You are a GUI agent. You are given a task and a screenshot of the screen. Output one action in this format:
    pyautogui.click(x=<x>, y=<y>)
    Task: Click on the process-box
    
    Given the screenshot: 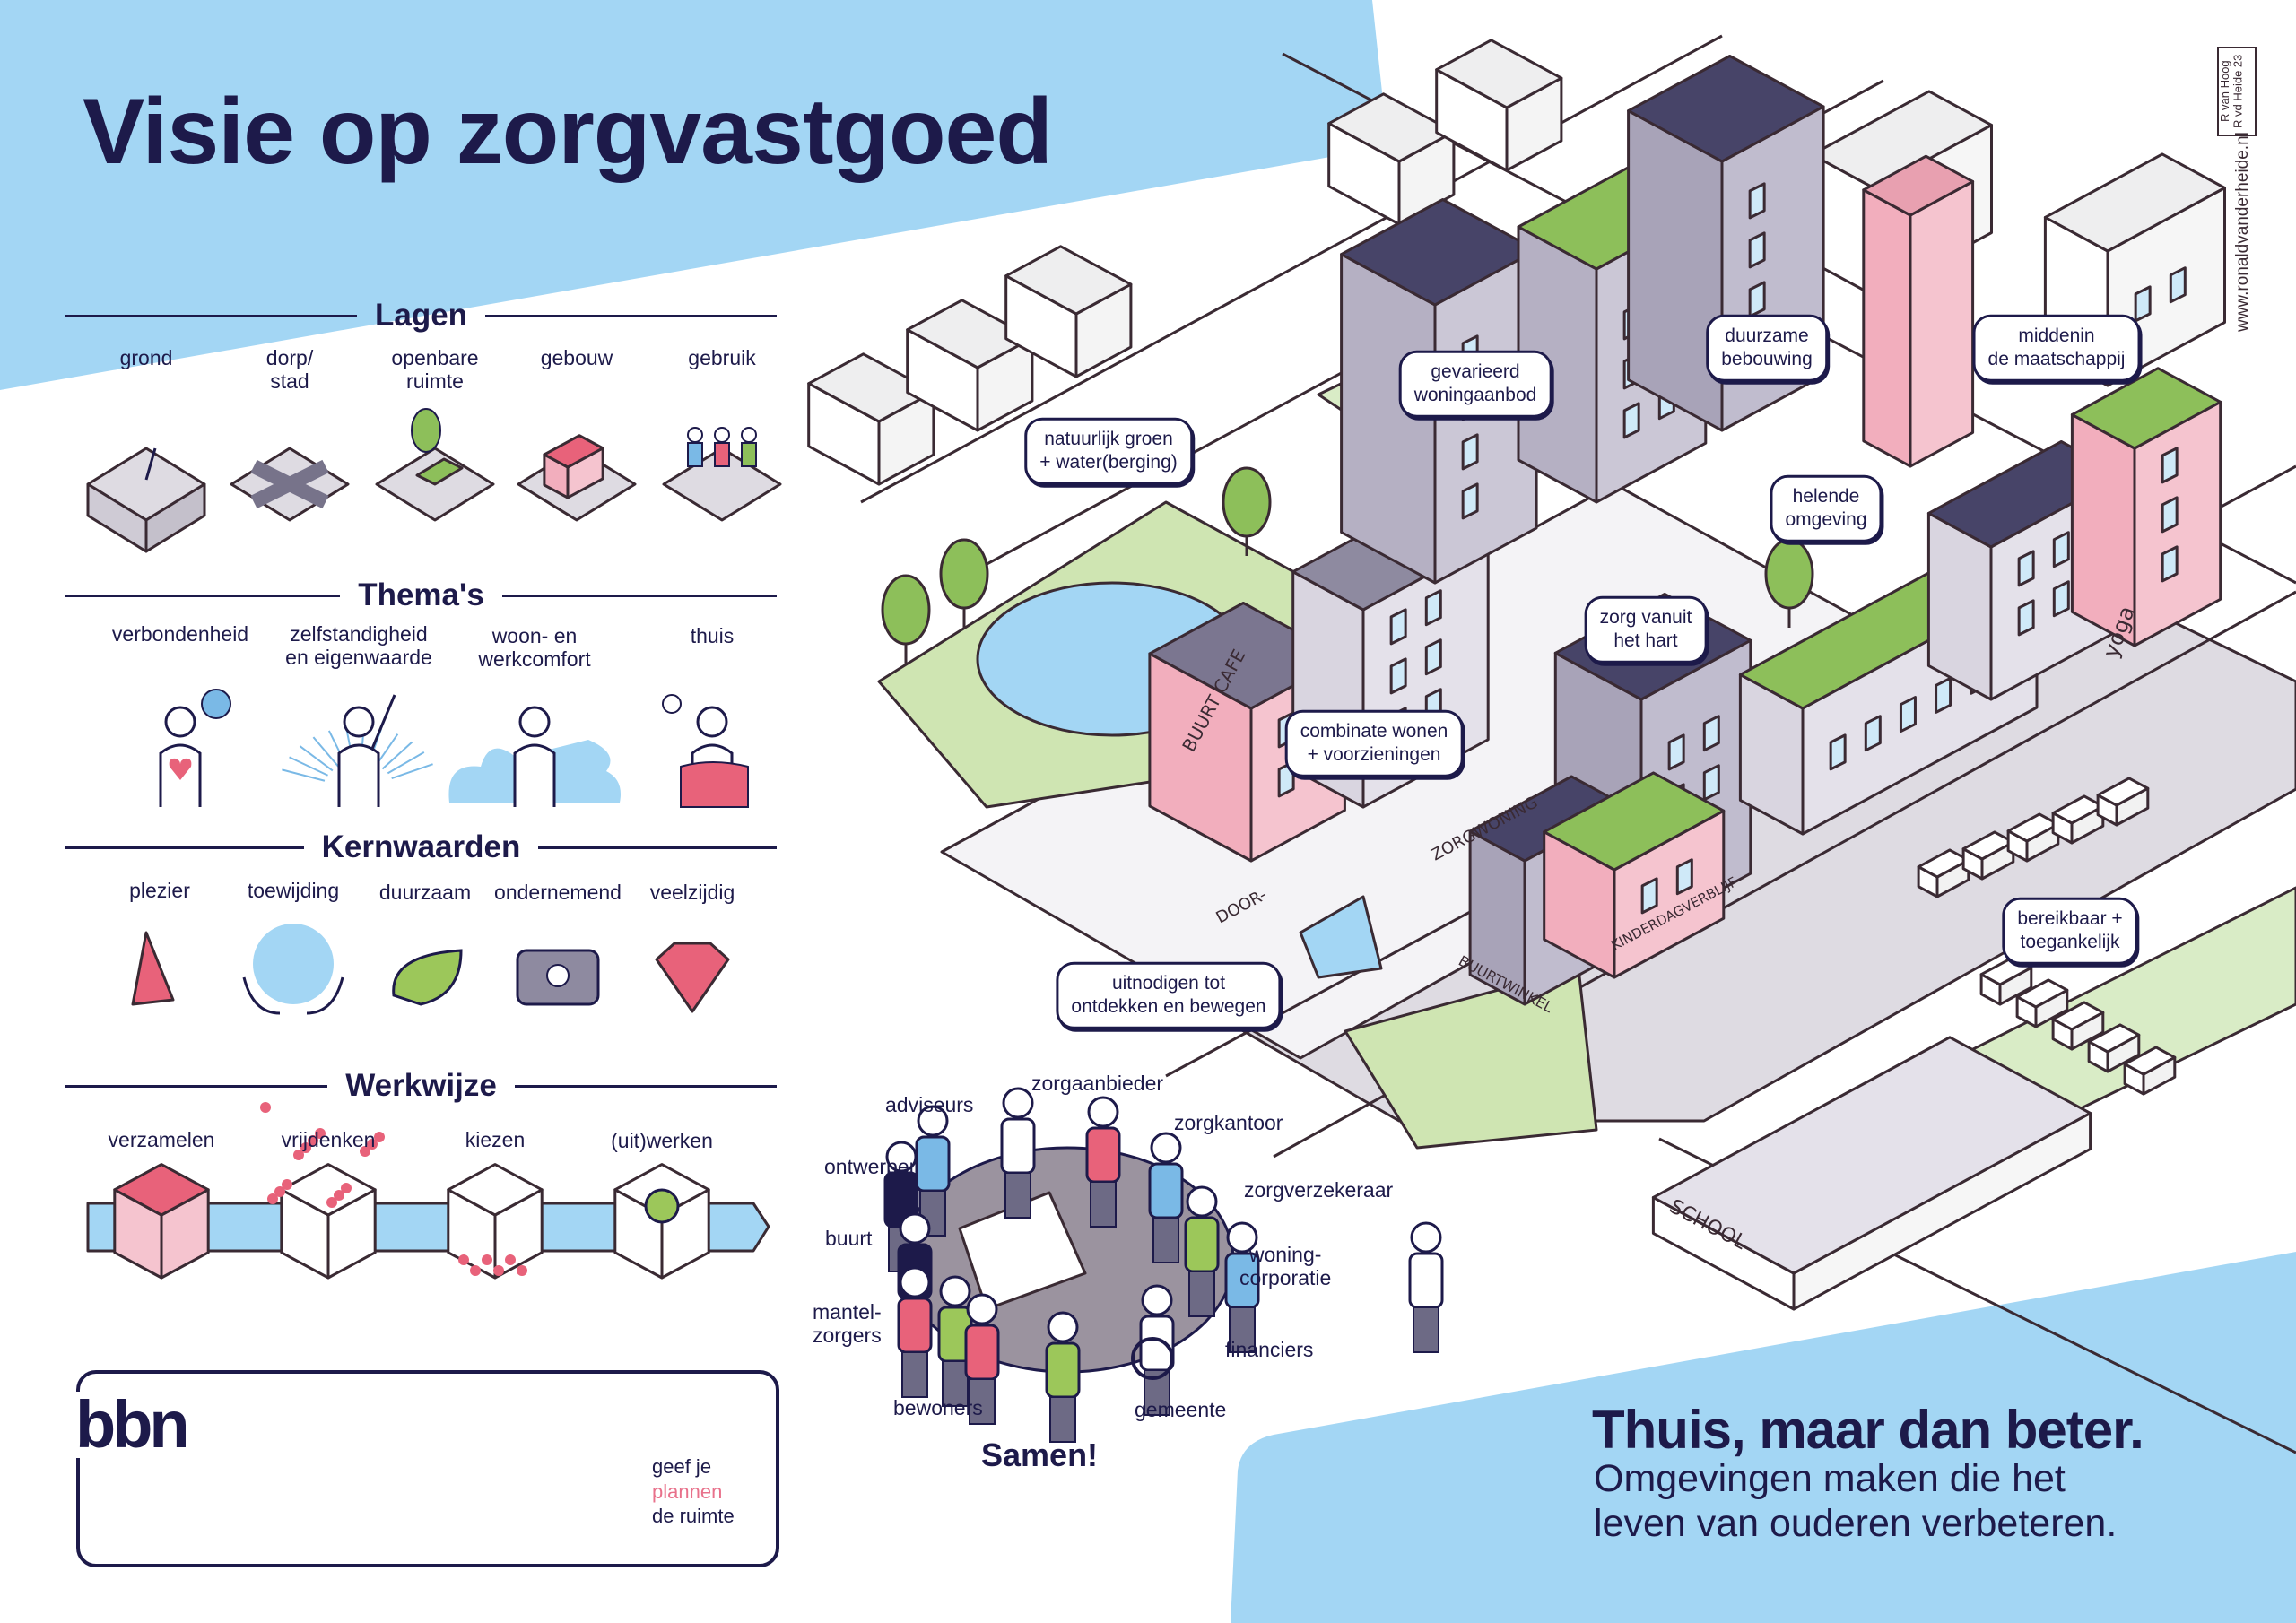 What is the action you would take?
    pyautogui.click(x=161, y=1221)
    